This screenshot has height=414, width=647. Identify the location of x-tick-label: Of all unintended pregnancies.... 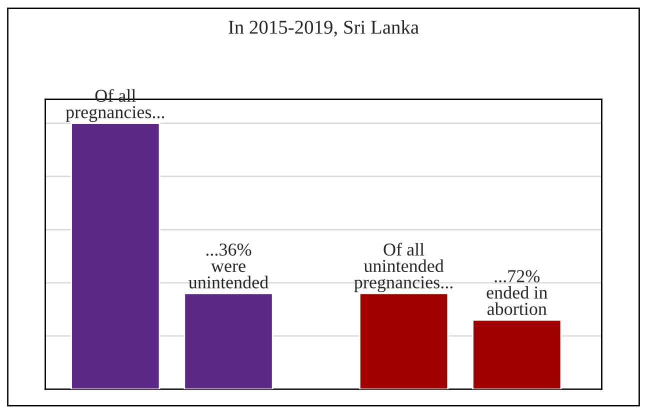
(403, 267).